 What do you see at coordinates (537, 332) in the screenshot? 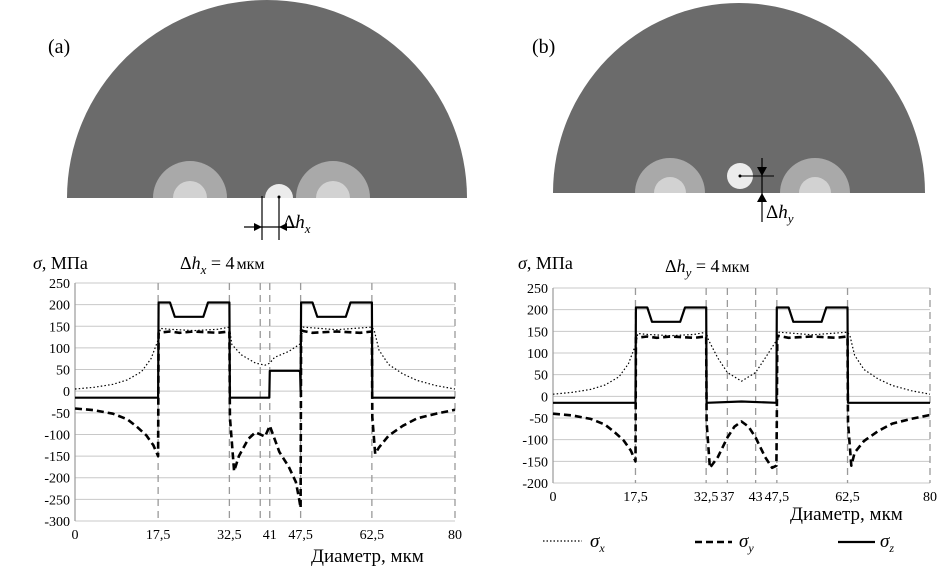
I see `y-tick-label-b: 150` at bounding box center [537, 332].